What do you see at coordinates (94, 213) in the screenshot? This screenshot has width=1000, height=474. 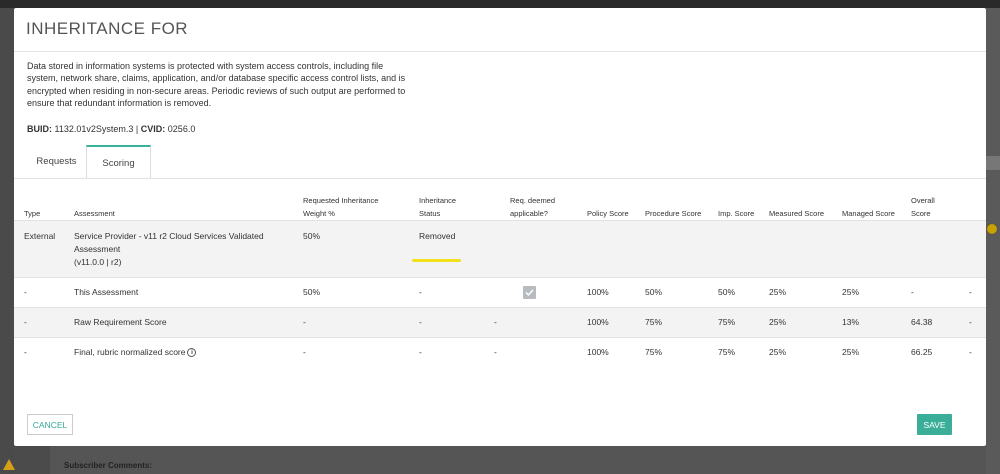 I see `header-assessment: Assessment` at bounding box center [94, 213].